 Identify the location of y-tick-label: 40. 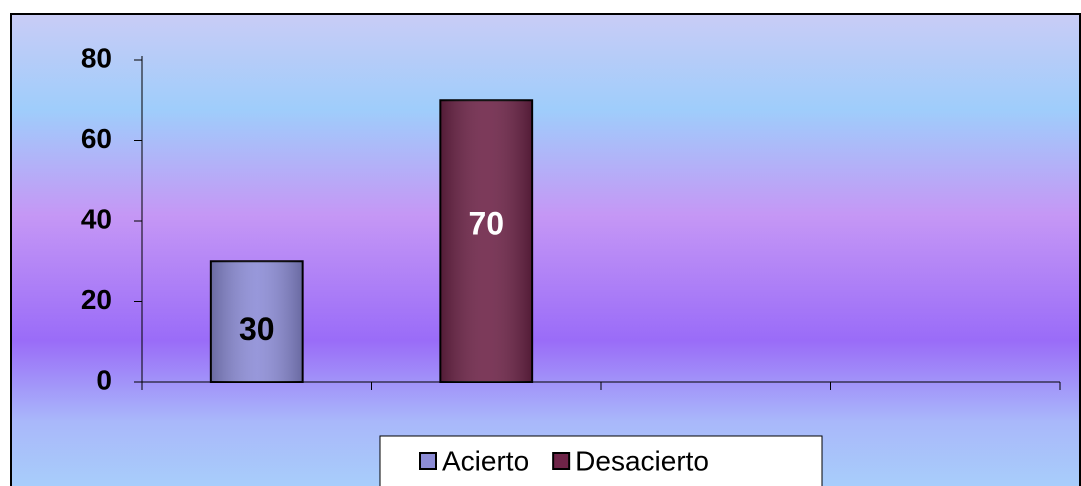
(96, 218).